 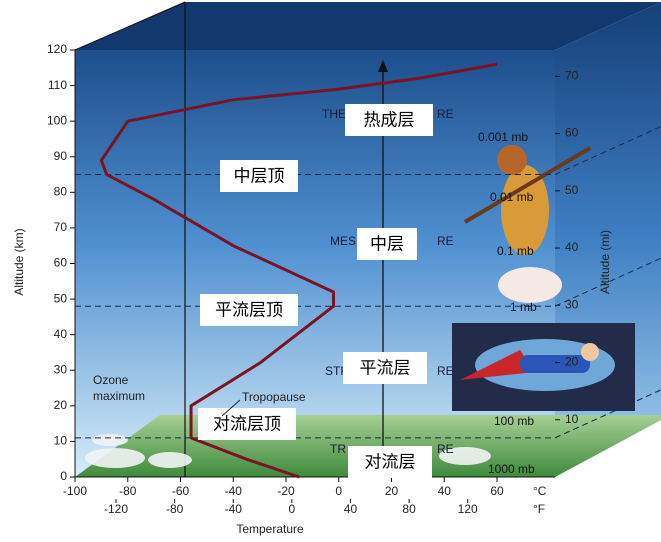 I want to click on box-top, so click(x=368, y=26).